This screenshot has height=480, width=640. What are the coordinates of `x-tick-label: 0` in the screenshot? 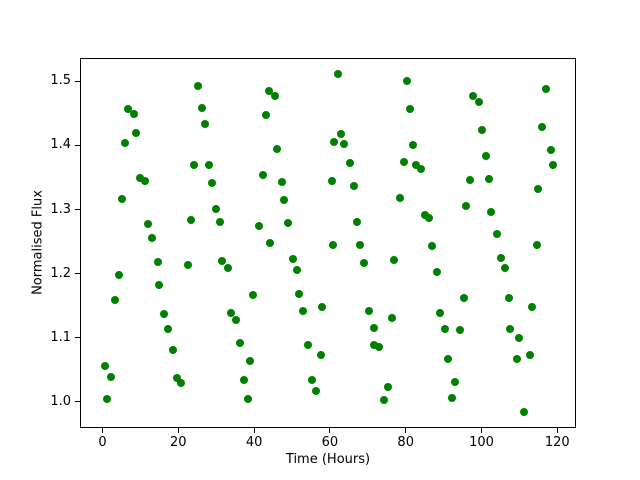 It's located at (102, 442).